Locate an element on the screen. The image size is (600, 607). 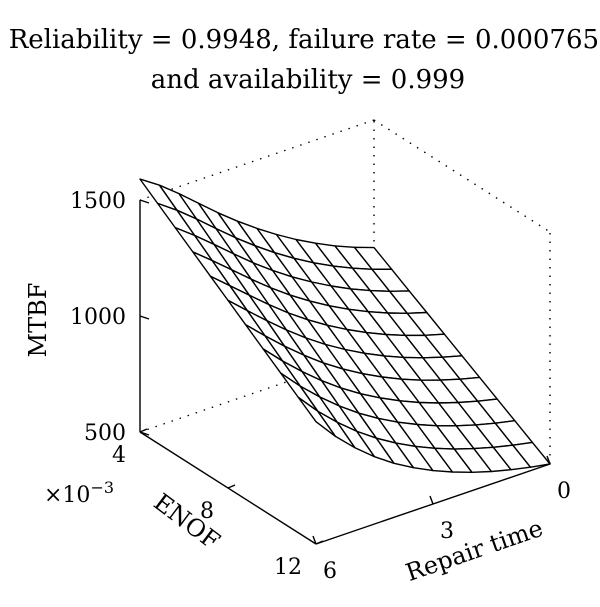
y-multiplier-exponent: −3 is located at coordinates (102, 487).